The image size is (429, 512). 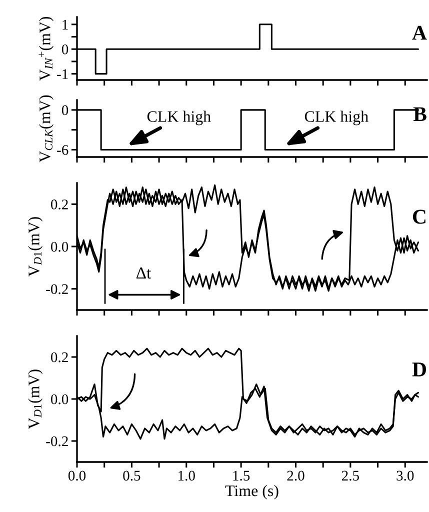 I want to click on x-tick-label: 1.0, so click(x=186, y=475).